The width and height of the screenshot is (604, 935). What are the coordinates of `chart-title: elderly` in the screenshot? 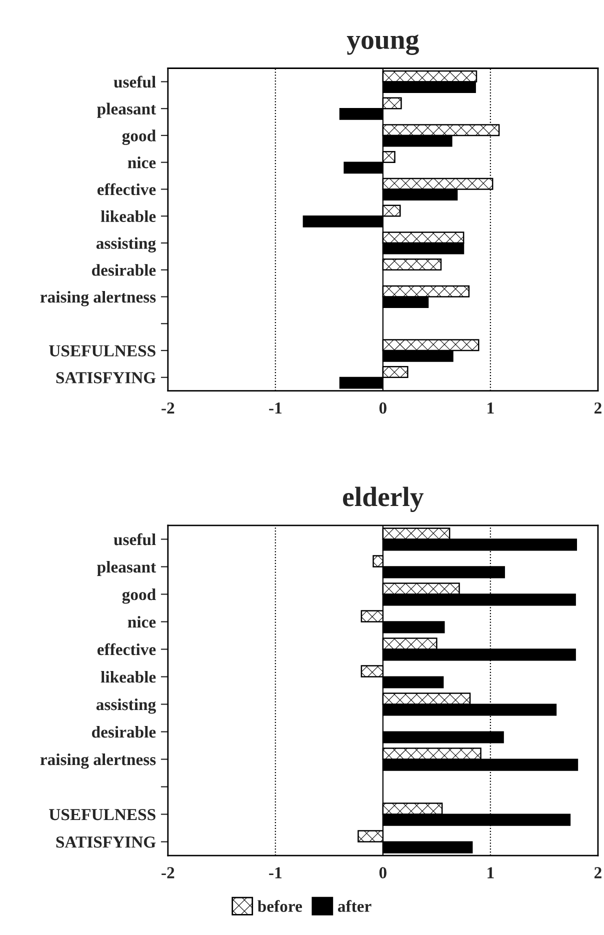 It's located at (383, 499).